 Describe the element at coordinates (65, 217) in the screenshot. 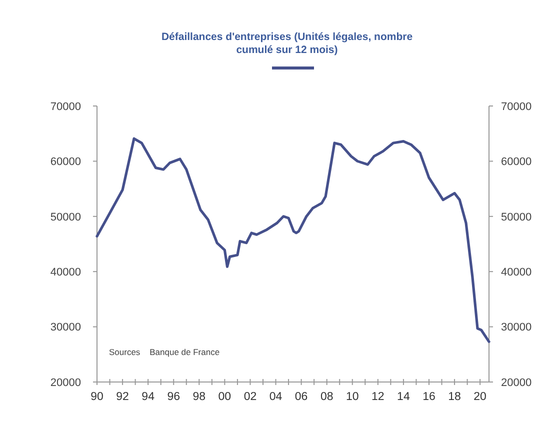

I see `y-tick-label: 50000` at that location.